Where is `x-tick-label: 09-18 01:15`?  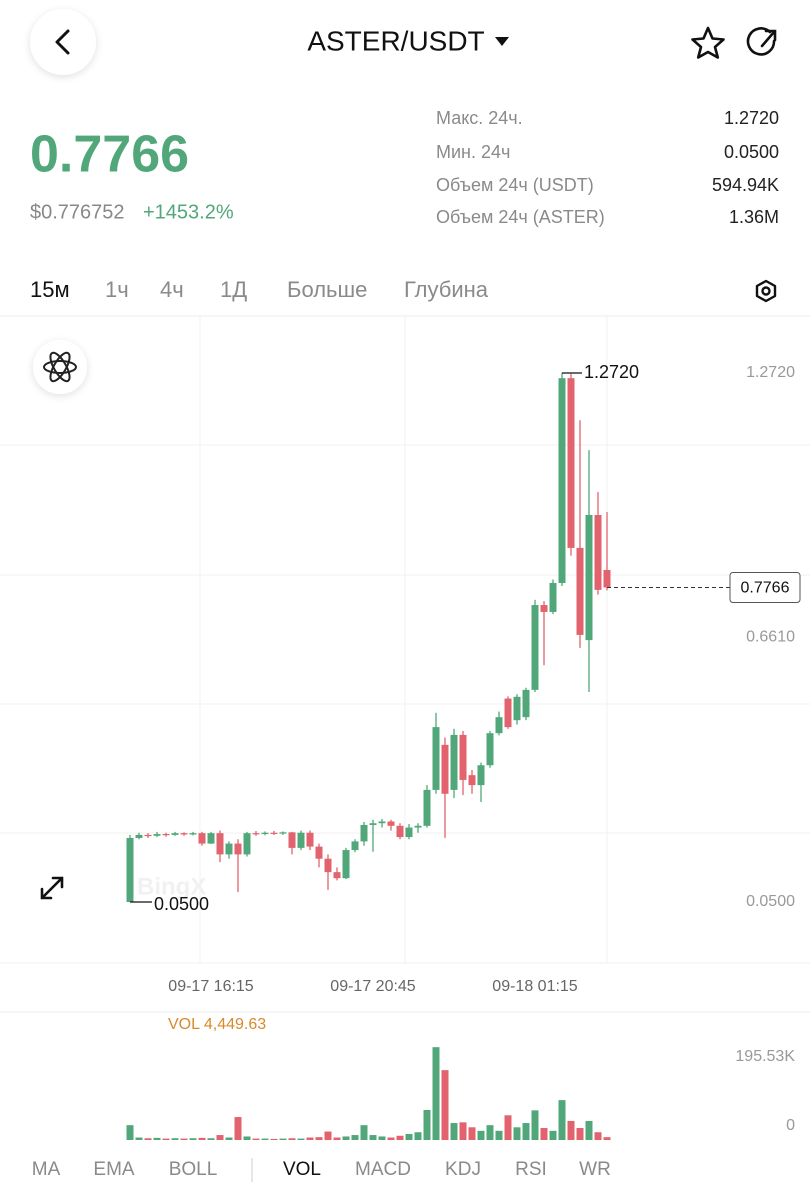 x-tick-label: 09-18 01:15 is located at coordinates (535, 986).